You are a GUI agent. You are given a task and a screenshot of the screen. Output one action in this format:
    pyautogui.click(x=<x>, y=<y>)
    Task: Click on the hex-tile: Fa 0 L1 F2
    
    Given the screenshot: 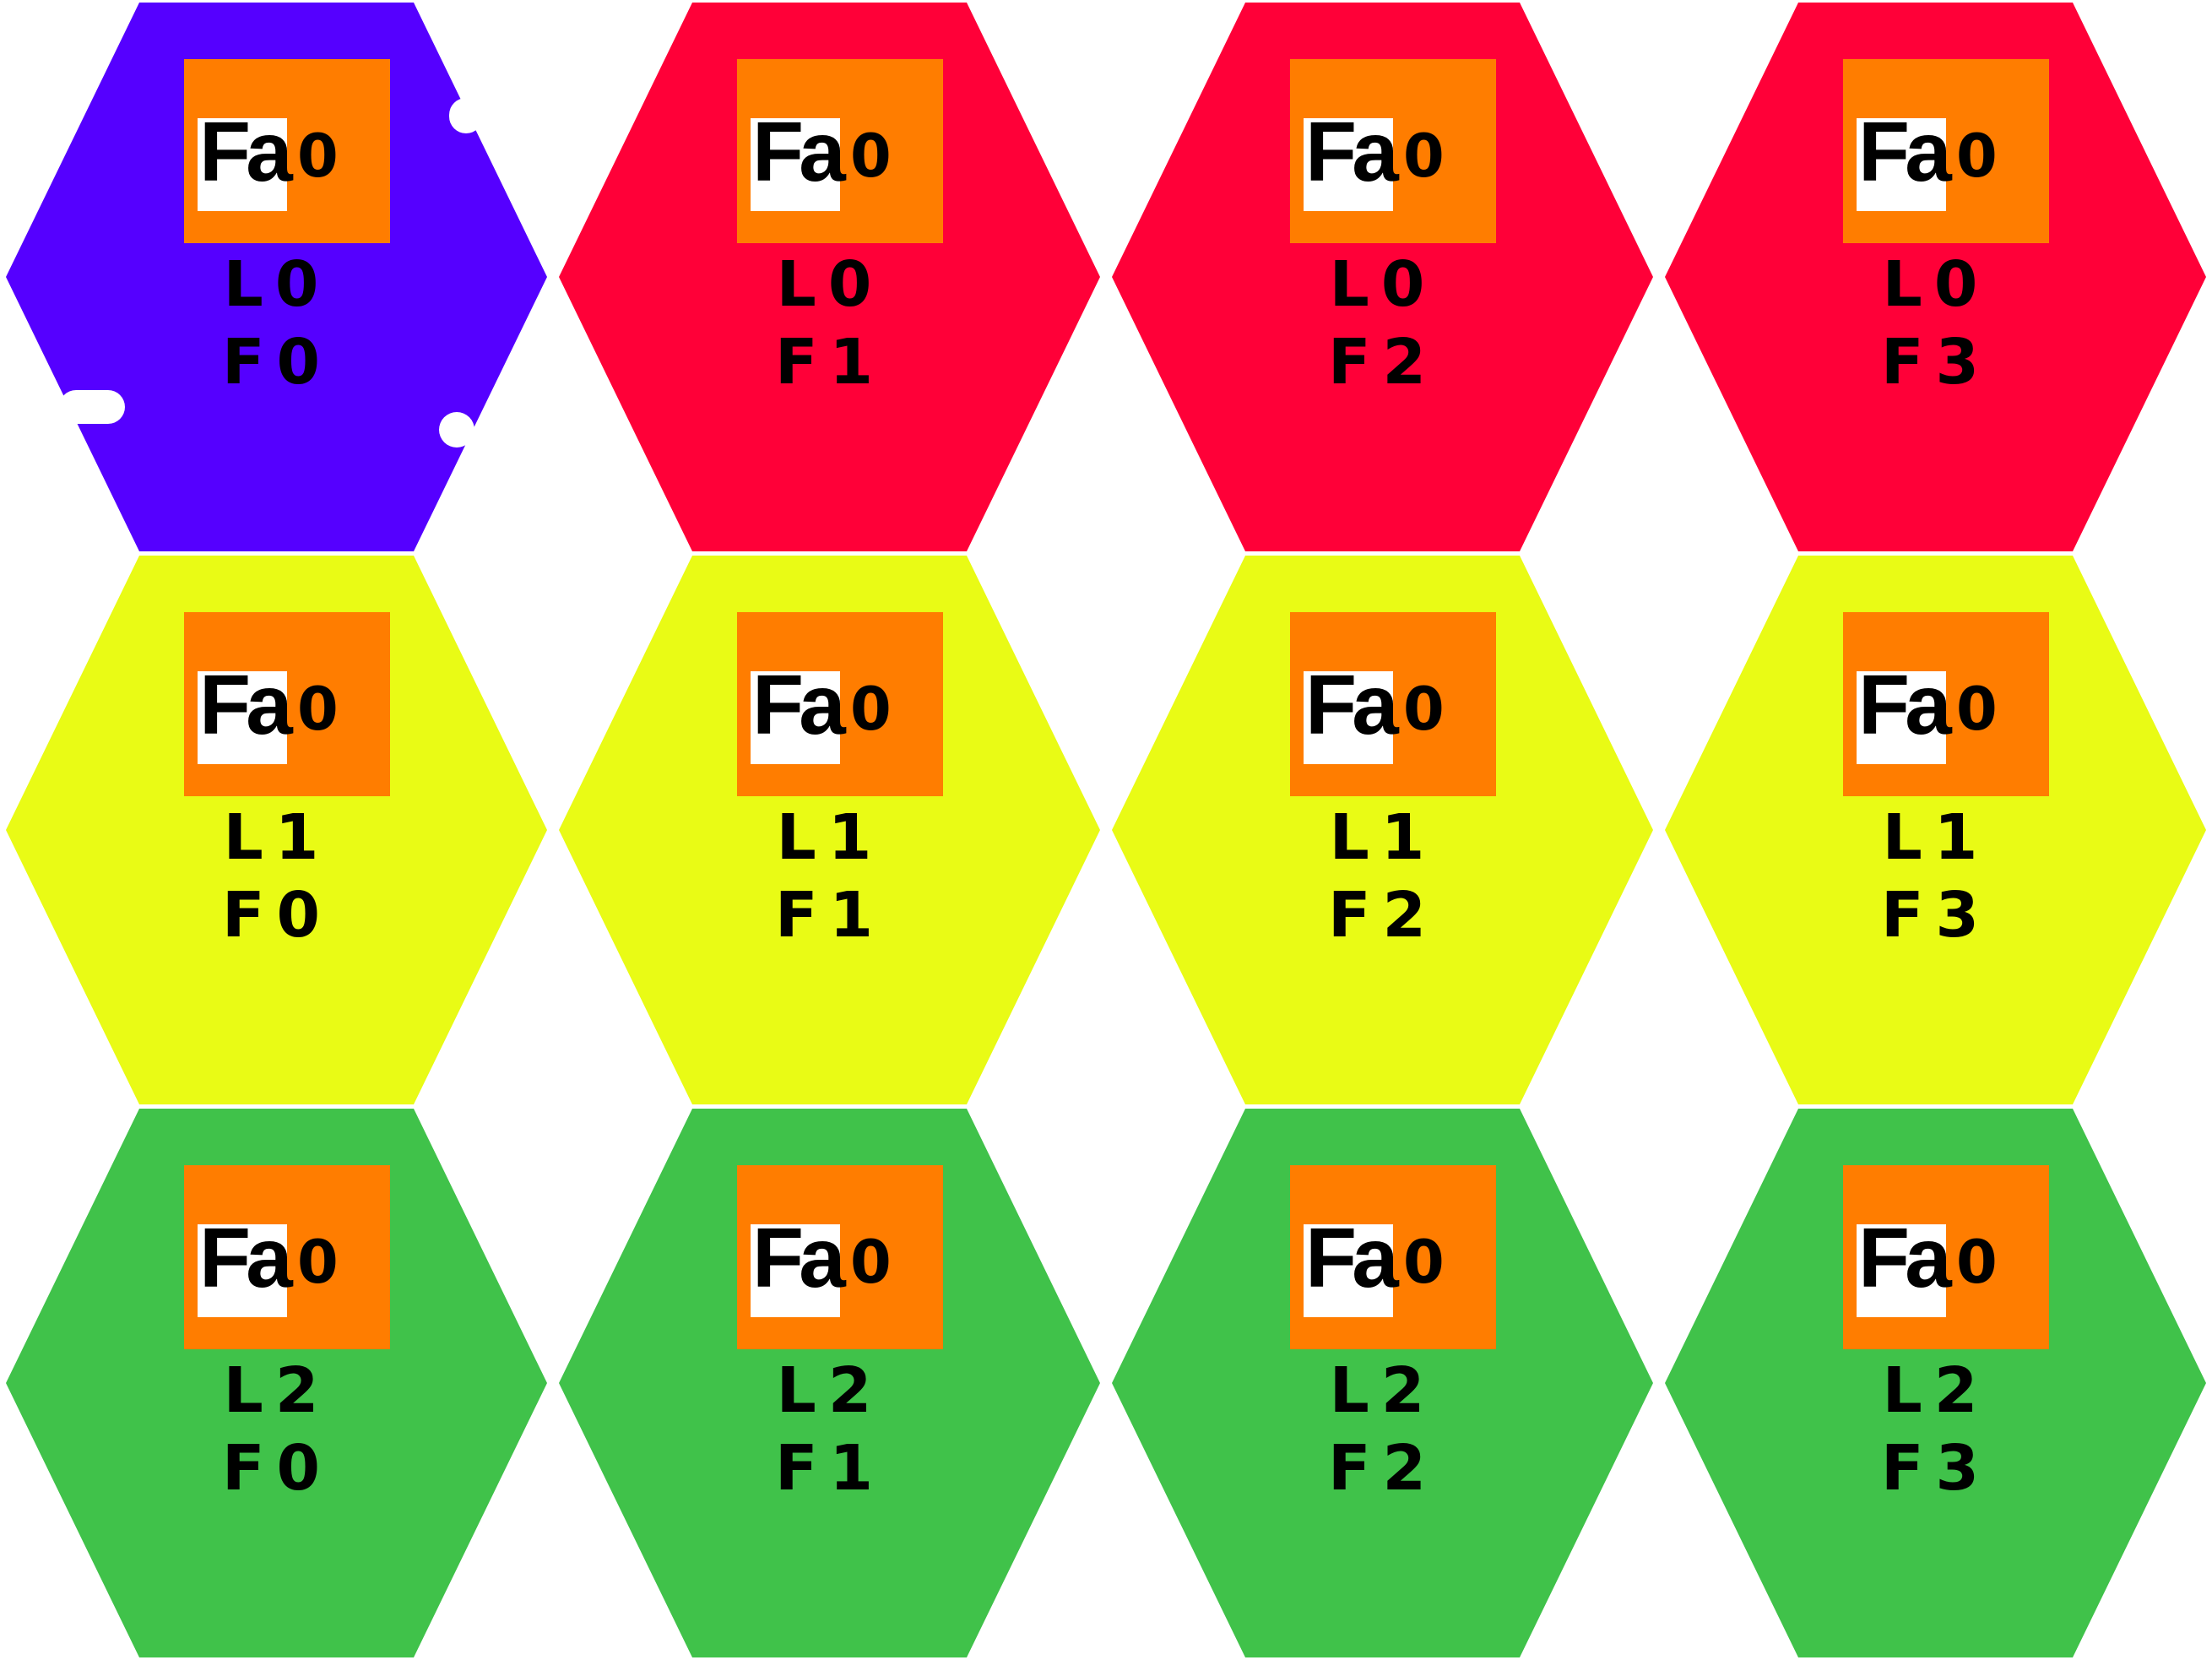 What is the action you would take?
    pyautogui.click(x=1383, y=830)
    